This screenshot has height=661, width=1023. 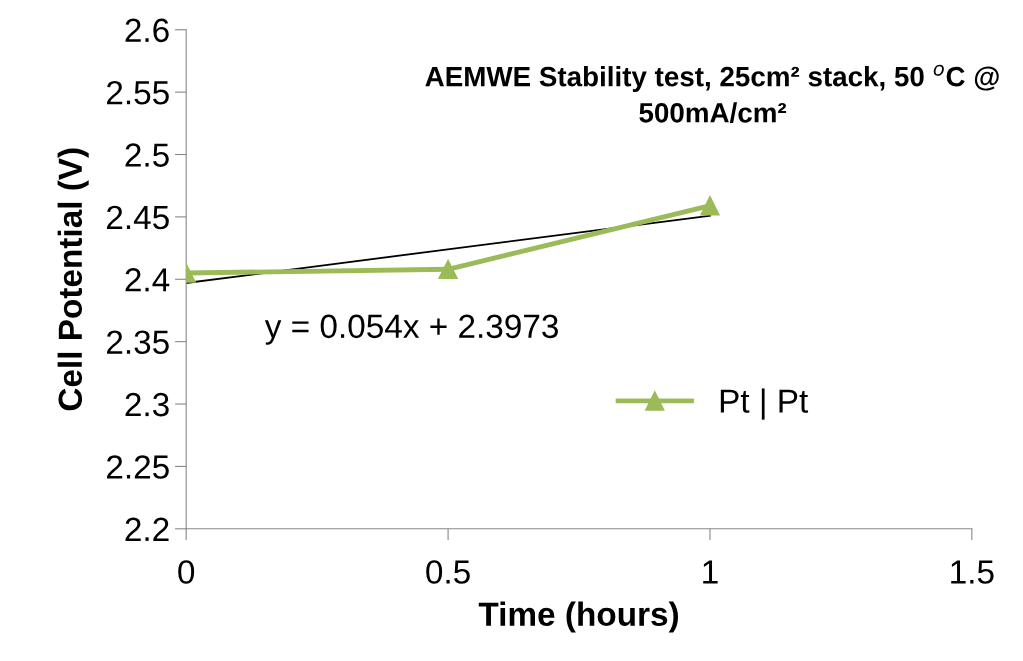 I want to click on y-tick-label: 2.5, so click(x=147, y=155).